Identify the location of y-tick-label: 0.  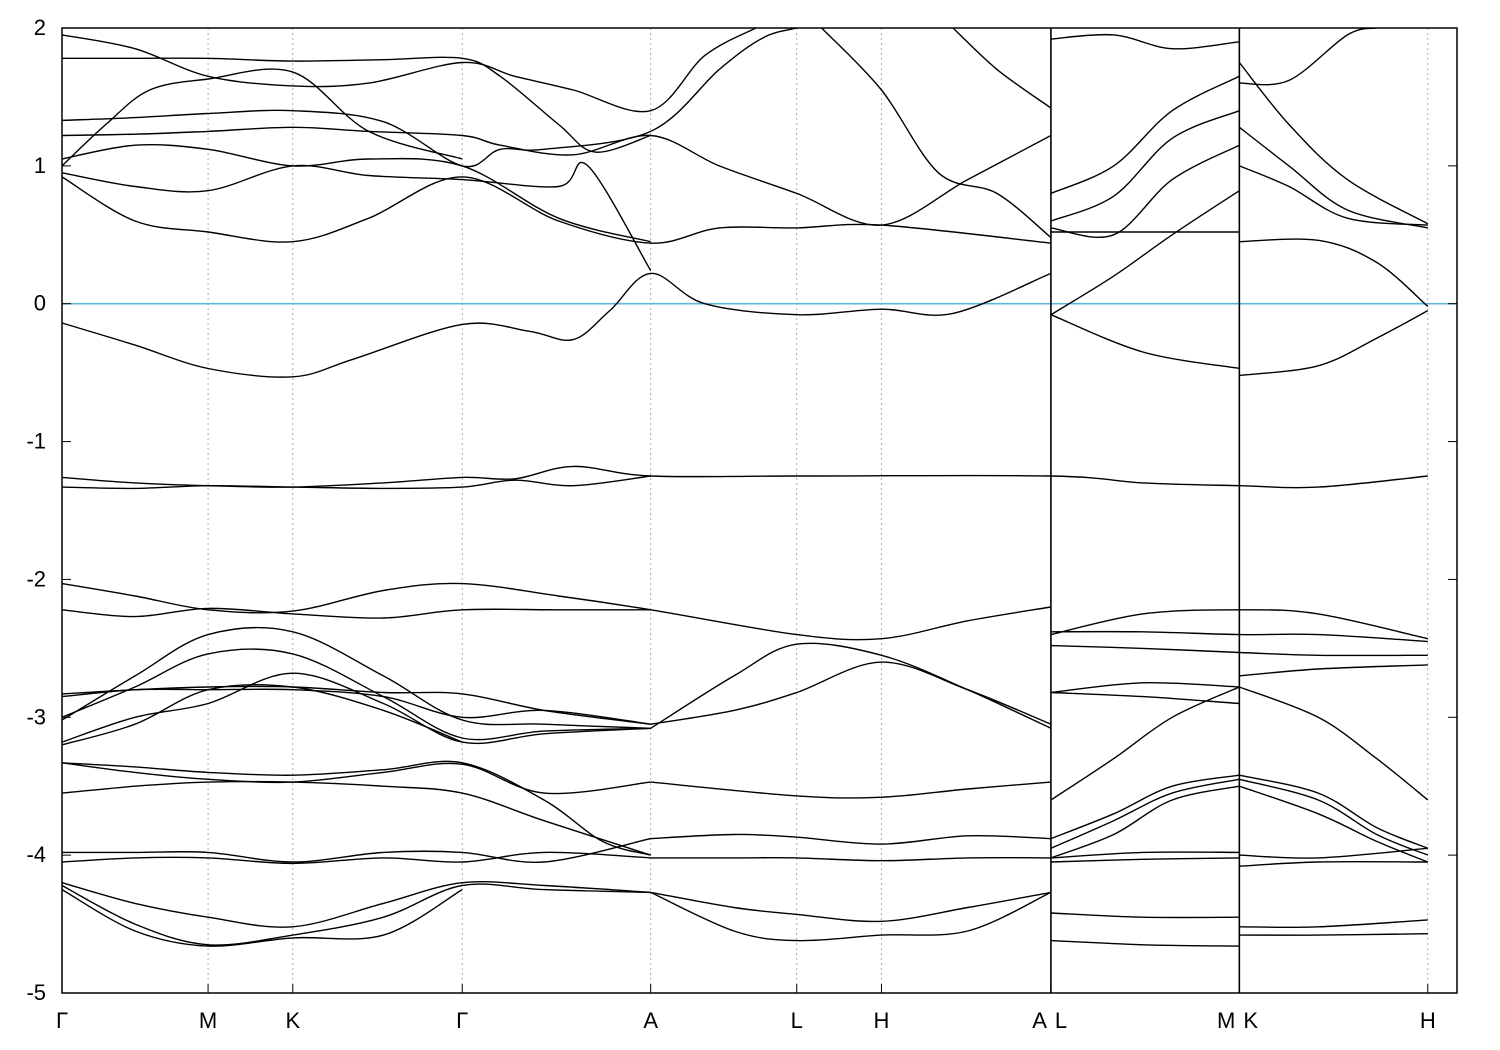
(40, 303).